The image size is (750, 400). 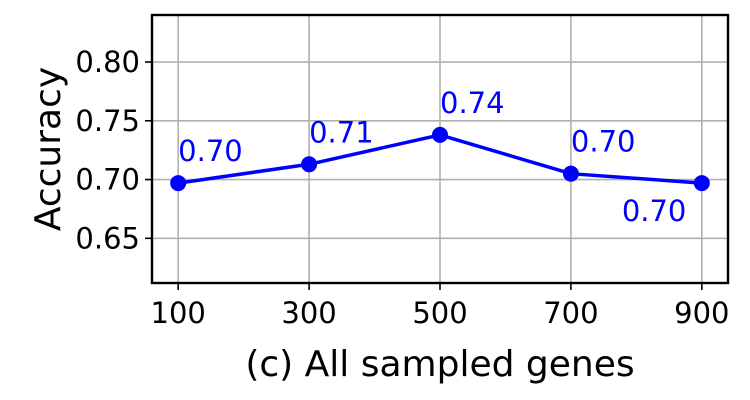 I want to click on y-tick-label: 0.70, so click(x=107, y=180).